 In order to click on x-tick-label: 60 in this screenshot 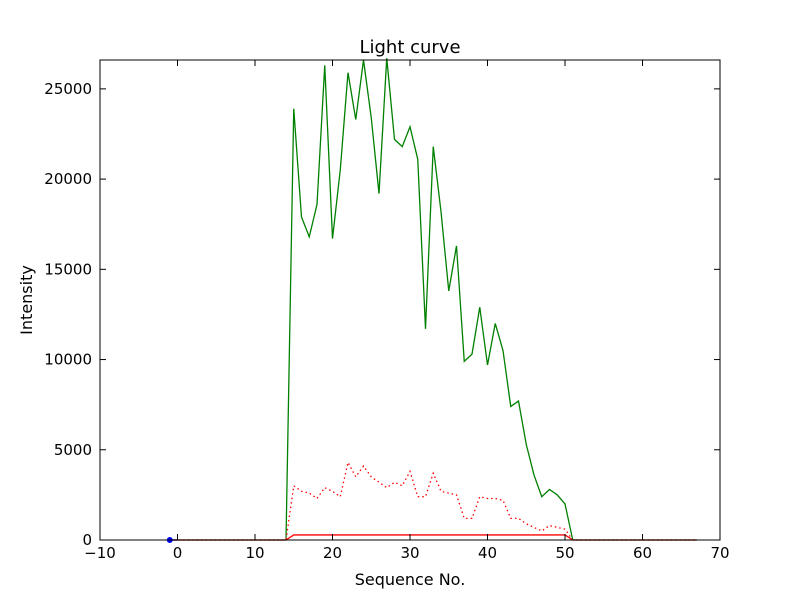, I will do `click(642, 553)`.